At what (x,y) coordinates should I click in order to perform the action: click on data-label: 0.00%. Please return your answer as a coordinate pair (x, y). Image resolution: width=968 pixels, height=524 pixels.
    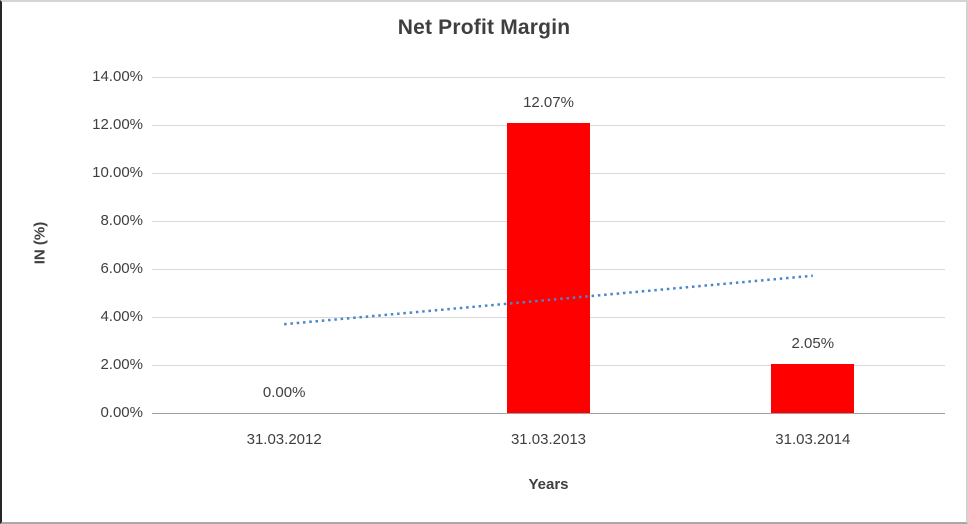
    Looking at the image, I should click on (284, 392).